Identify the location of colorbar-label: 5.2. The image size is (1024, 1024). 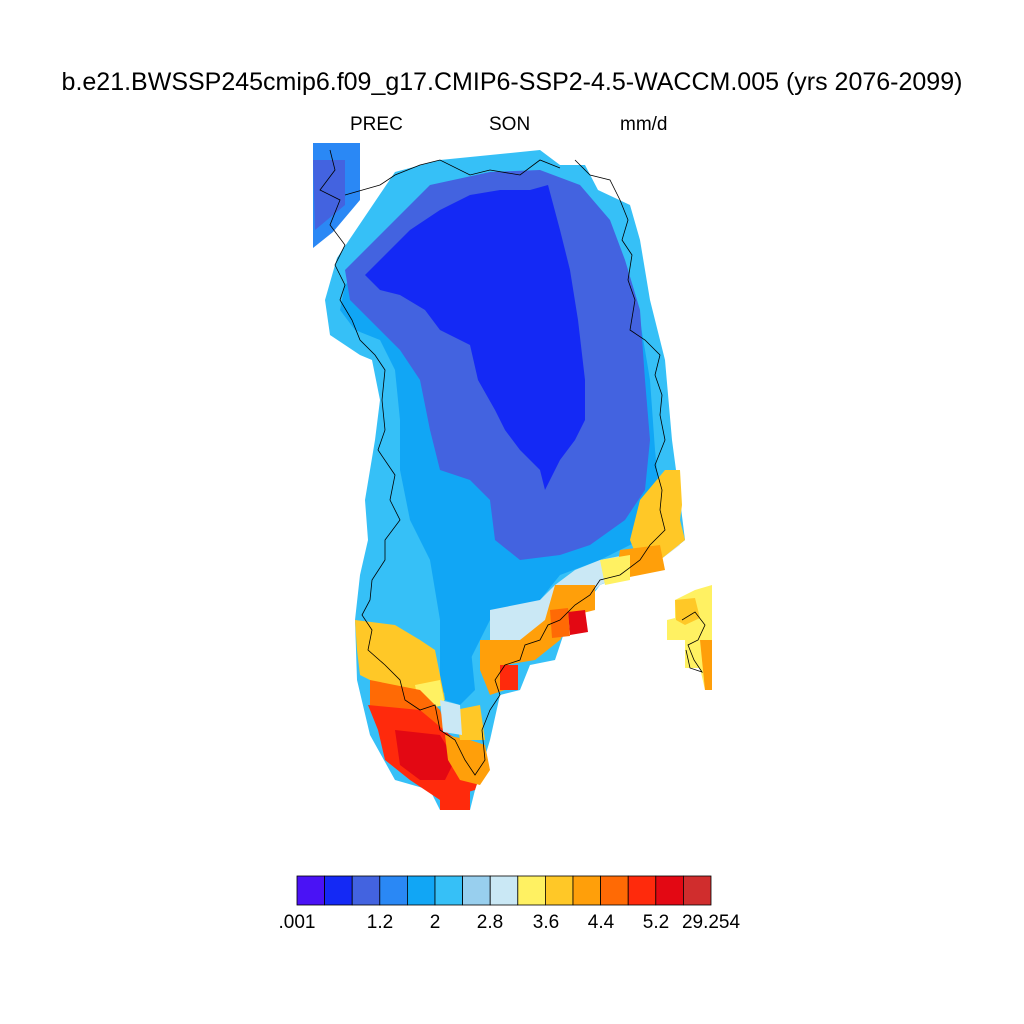
(656, 922).